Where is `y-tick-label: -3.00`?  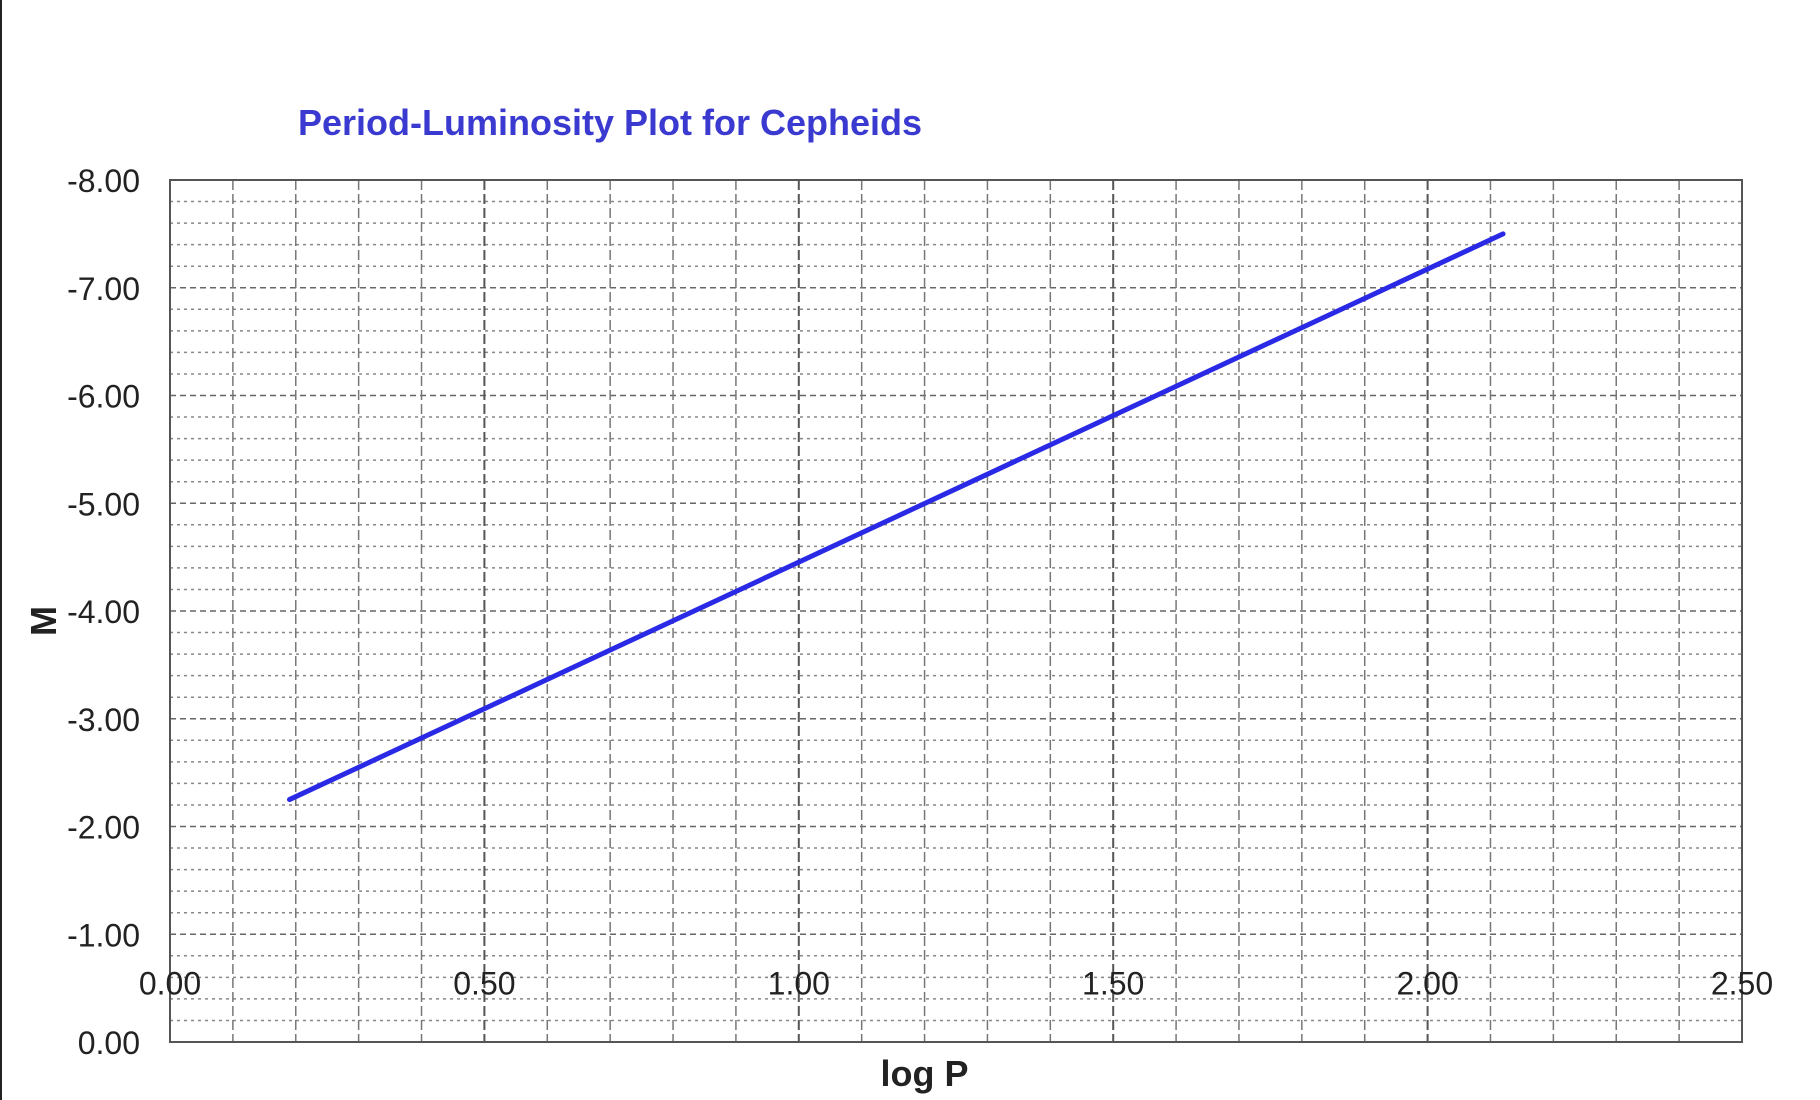 y-tick-label: -3.00 is located at coordinates (103, 720).